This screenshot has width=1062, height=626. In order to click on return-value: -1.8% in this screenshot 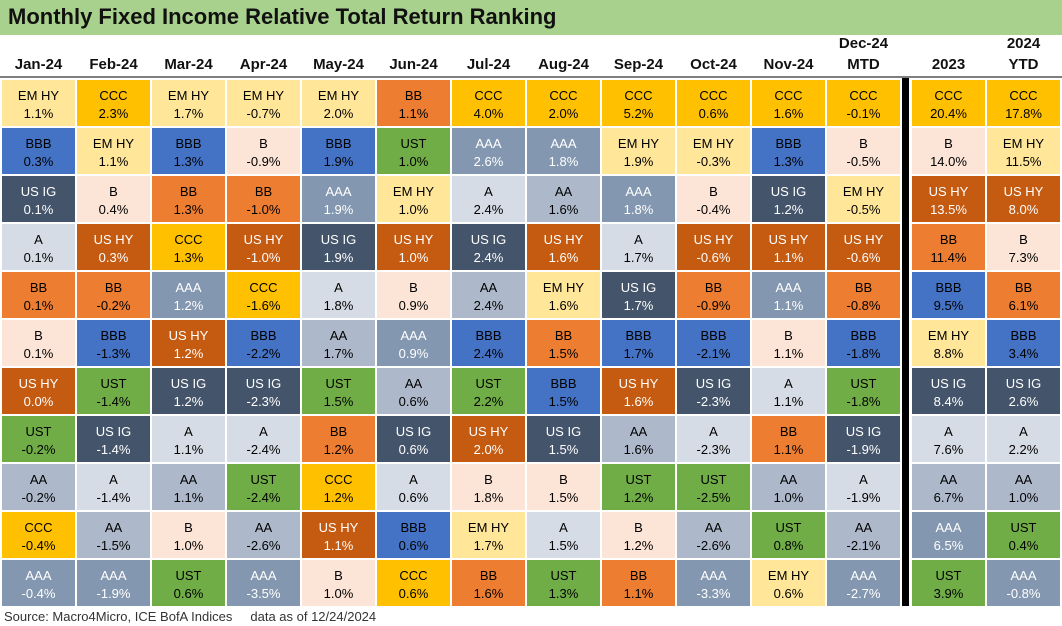, I will do `click(863, 401)`.